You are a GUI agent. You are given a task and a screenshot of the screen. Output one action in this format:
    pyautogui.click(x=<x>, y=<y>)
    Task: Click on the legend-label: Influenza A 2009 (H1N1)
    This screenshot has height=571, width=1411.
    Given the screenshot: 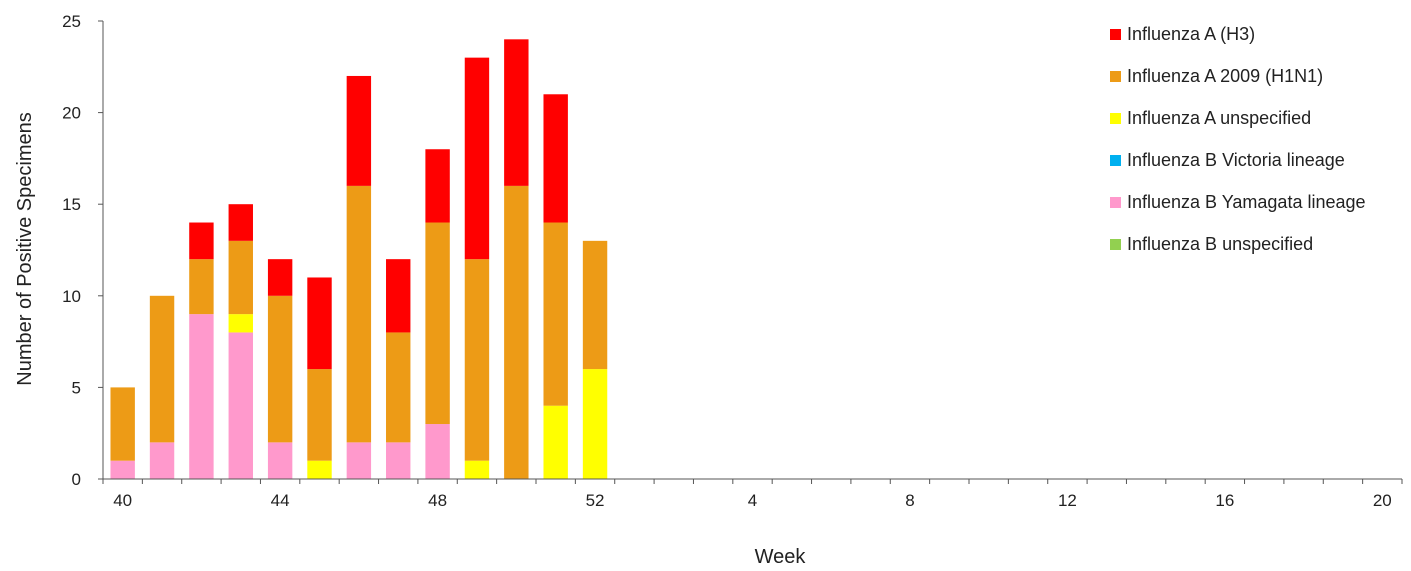 What is the action you would take?
    pyautogui.click(x=1225, y=76)
    